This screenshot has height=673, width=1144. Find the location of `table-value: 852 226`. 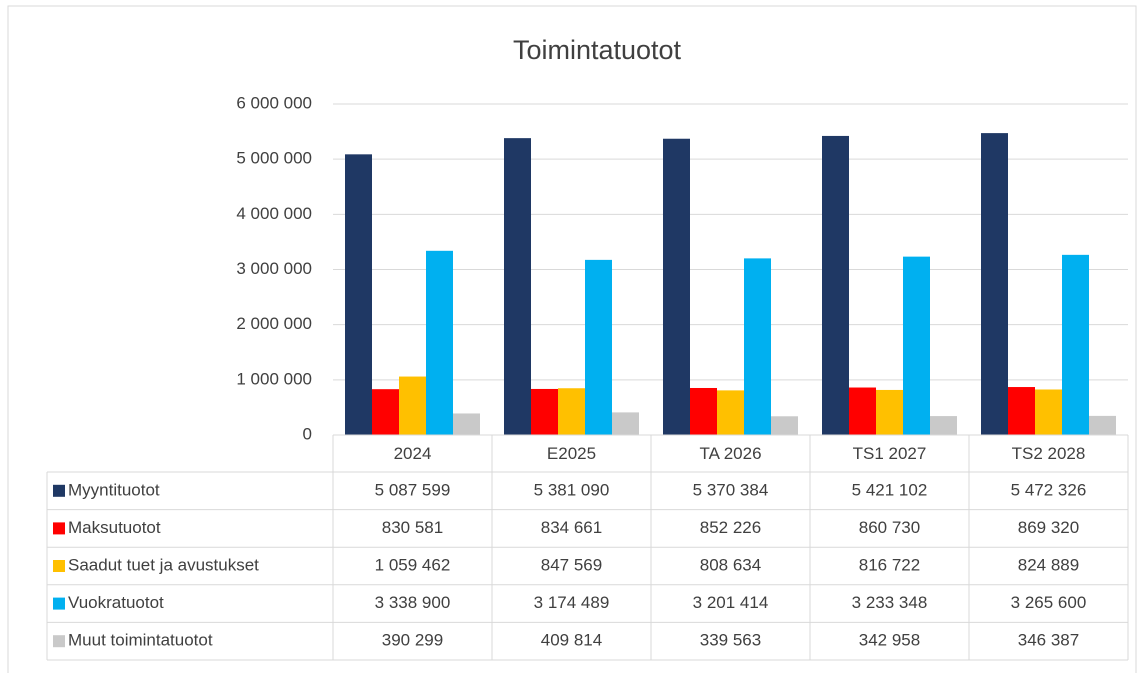

table-value: 852 226 is located at coordinates (730, 527).